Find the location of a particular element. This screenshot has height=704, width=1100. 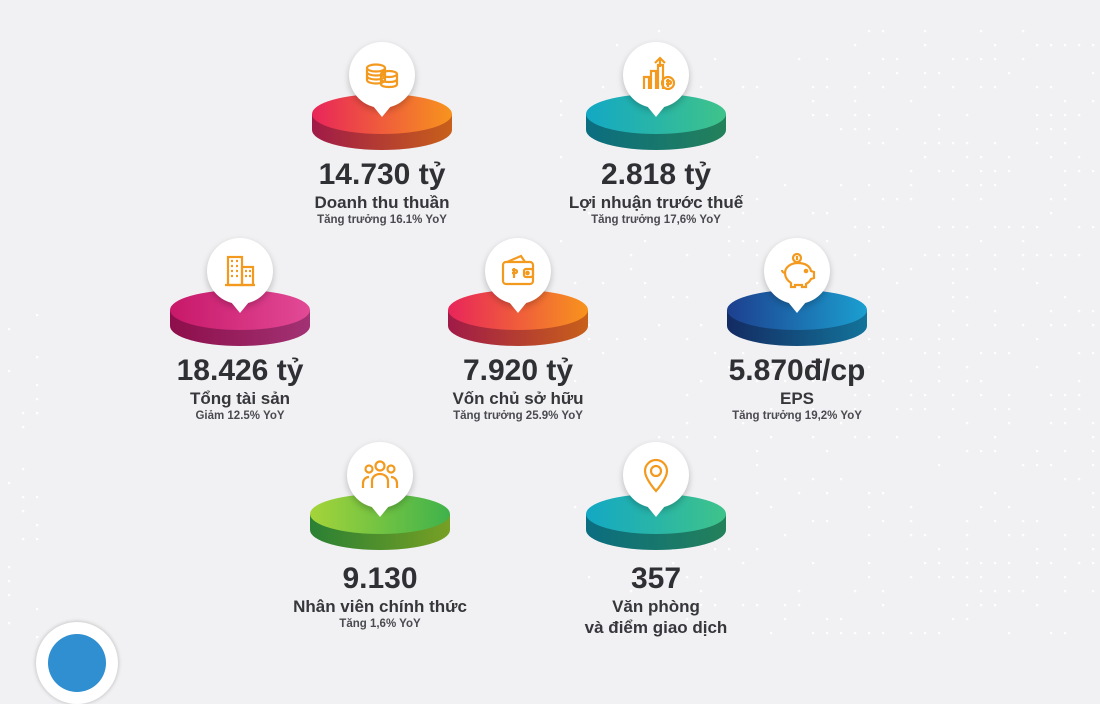

eps-value: 5.870đ/cp is located at coordinates (797, 370).